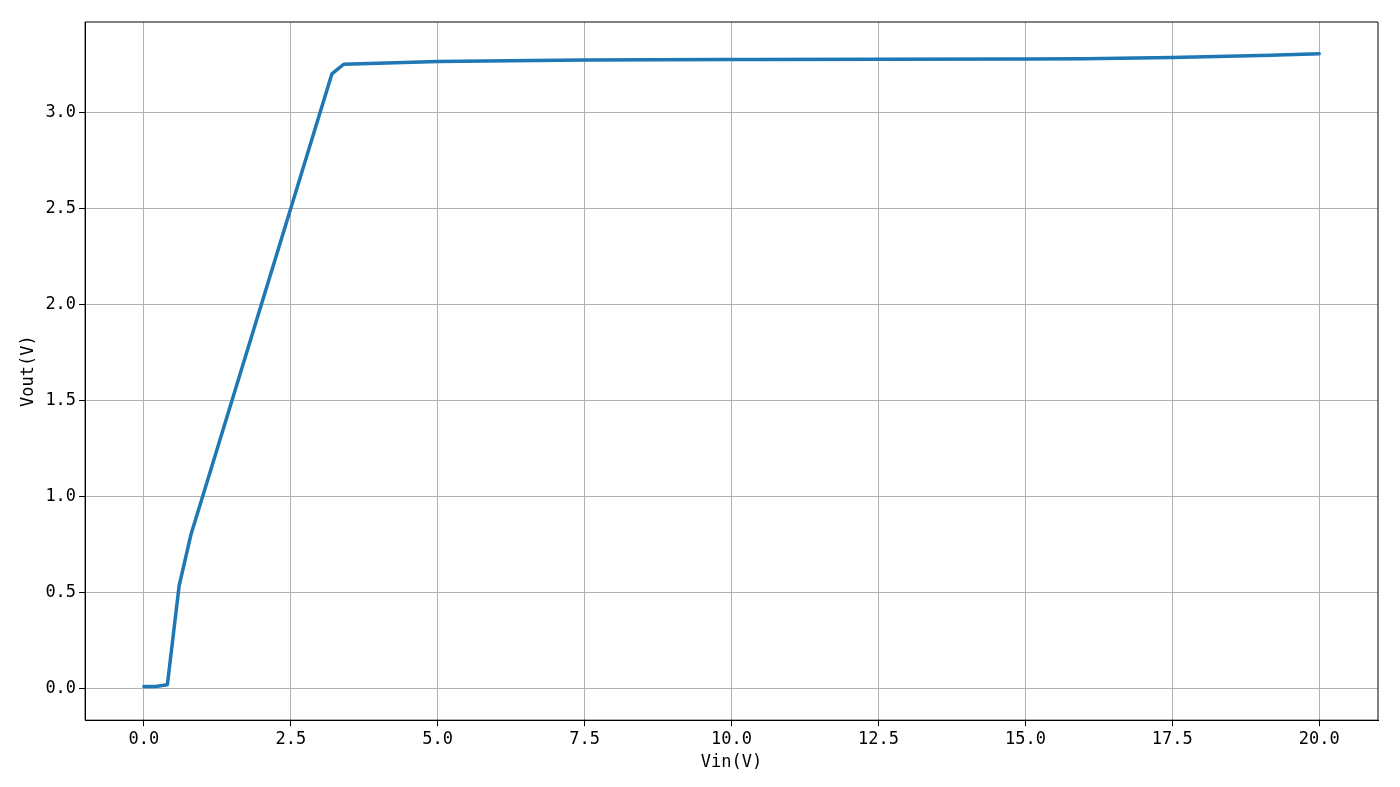  What do you see at coordinates (732, 737) in the screenshot?
I see `x-tick-label: 10.0` at bounding box center [732, 737].